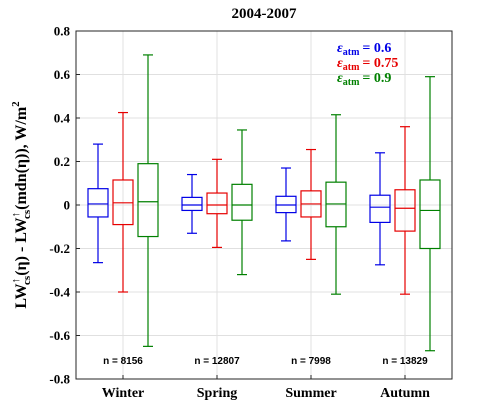 The image size is (500, 407). I want to click on legend-value: = 0.6, so click(376, 48).